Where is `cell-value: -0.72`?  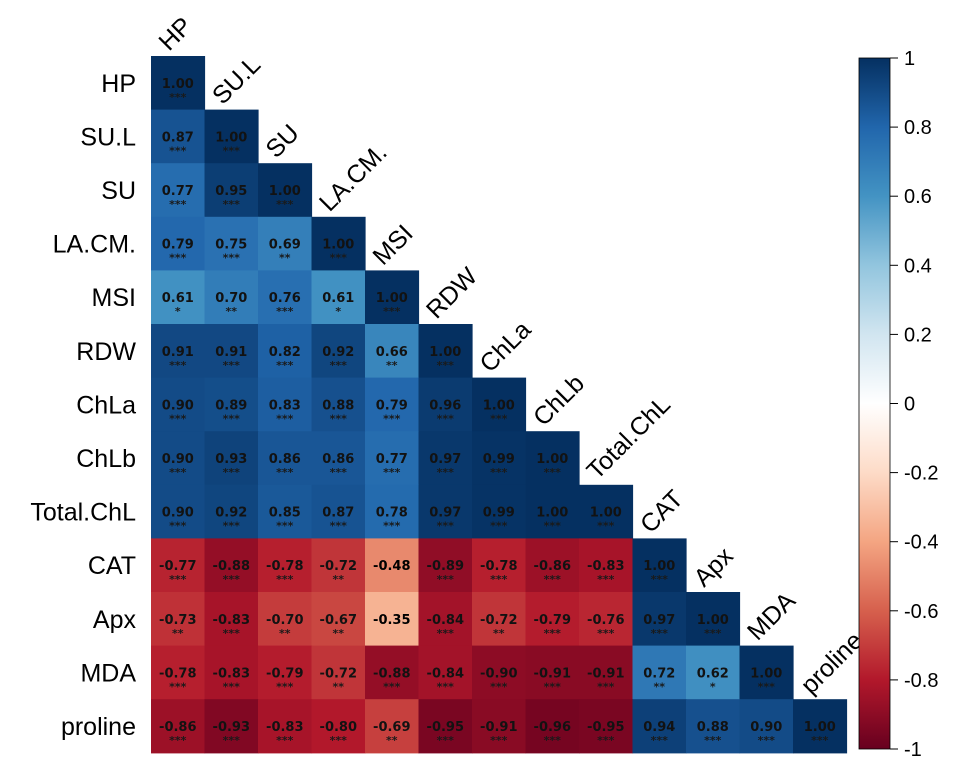 cell-value: -0.72 is located at coordinates (338, 566).